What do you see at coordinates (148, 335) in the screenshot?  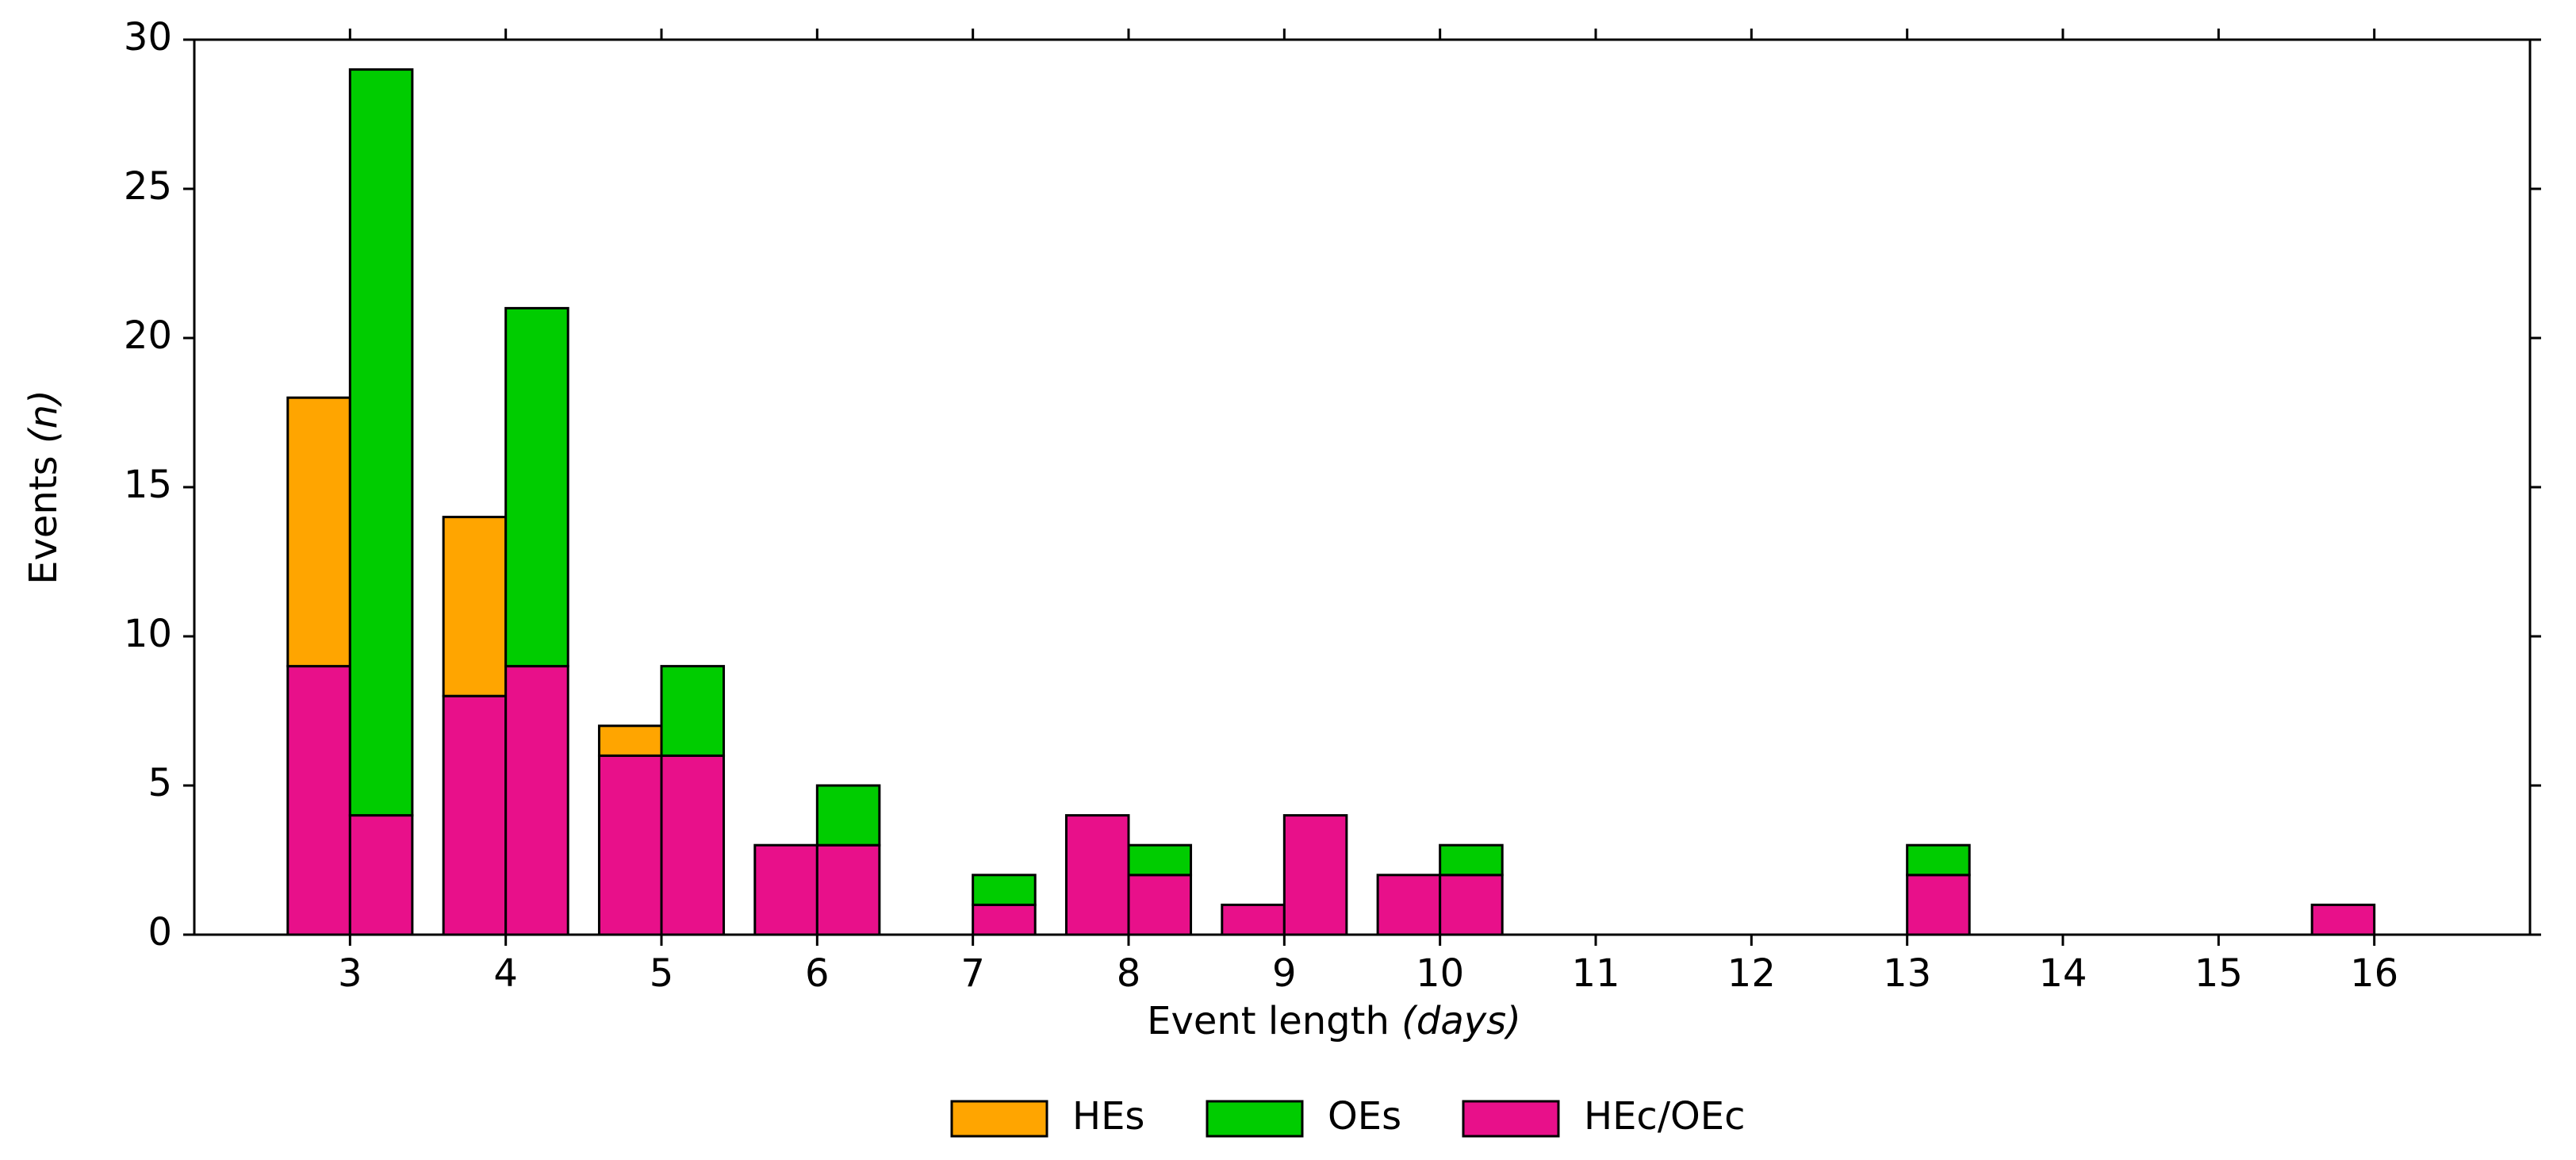 I see `y-tick-label: 20` at bounding box center [148, 335].